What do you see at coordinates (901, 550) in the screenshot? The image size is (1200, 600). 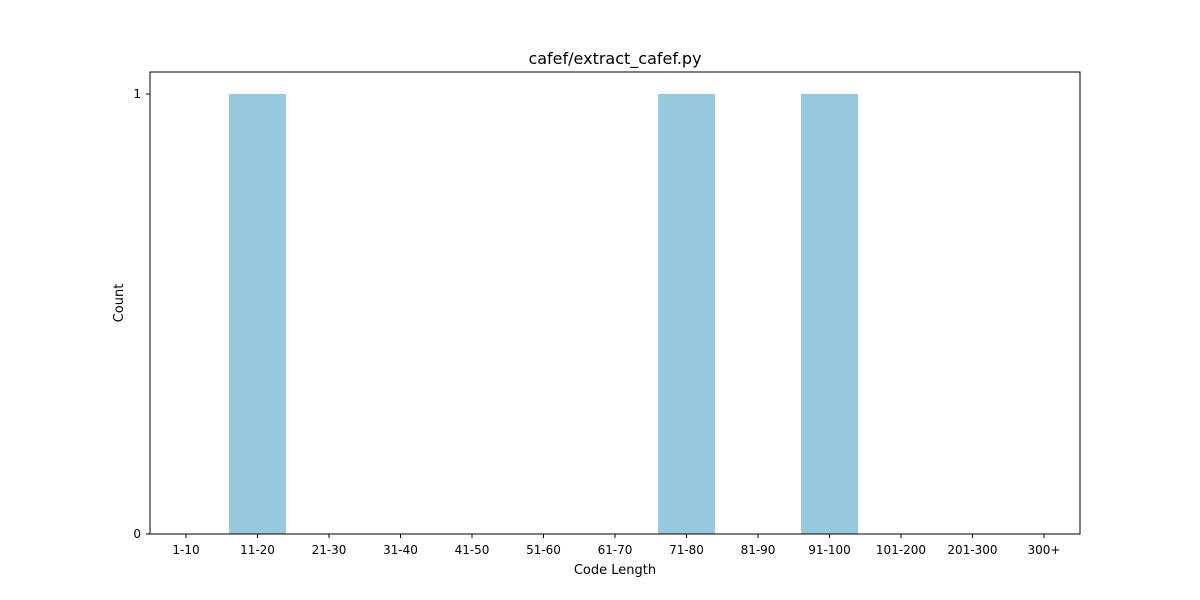 I see `x-tick-label: 101-200` at bounding box center [901, 550].